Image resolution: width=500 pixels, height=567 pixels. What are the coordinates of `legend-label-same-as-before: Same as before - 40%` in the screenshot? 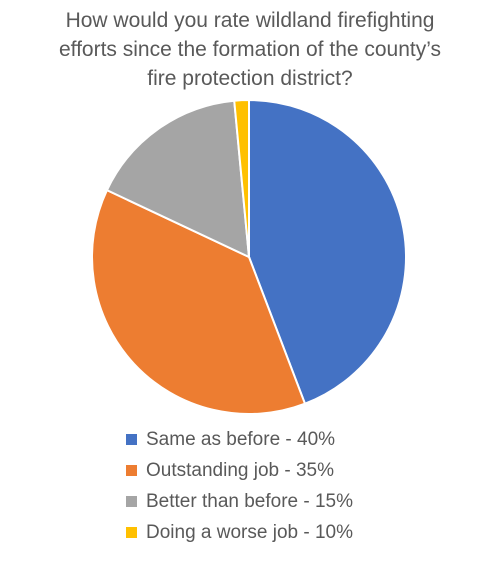 It's located at (241, 439).